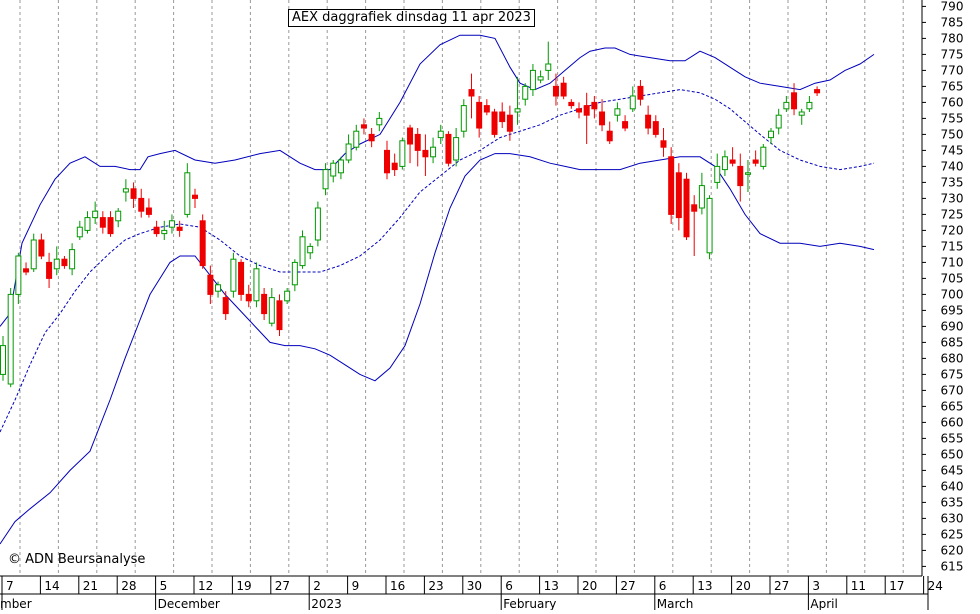  What do you see at coordinates (952, 342) in the screenshot?
I see `y-tick-label: 685` at bounding box center [952, 342].